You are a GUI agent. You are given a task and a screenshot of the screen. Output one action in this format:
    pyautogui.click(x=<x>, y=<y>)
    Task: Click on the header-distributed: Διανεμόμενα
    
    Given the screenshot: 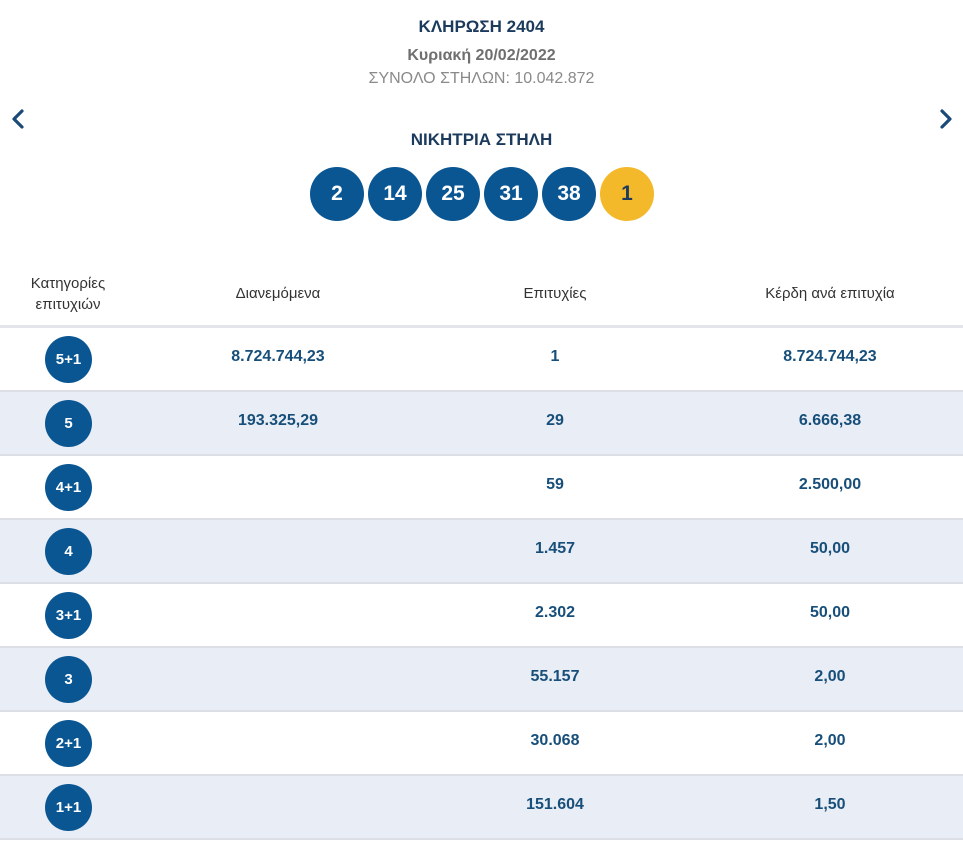 What is the action you would take?
    pyautogui.click(x=278, y=293)
    